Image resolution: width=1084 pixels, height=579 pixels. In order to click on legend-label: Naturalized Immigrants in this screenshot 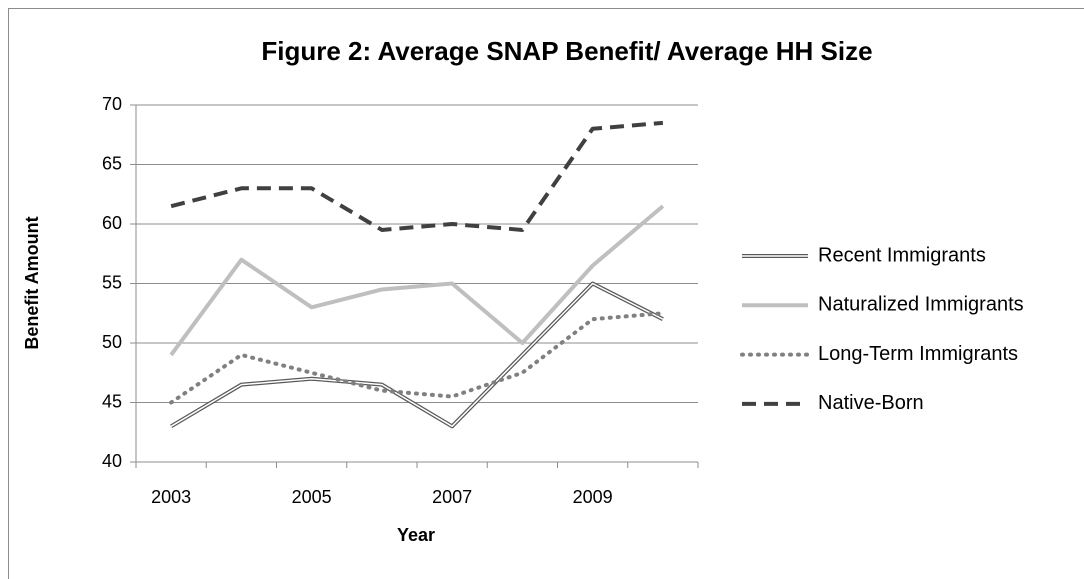, I will do `click(921, 305)`.